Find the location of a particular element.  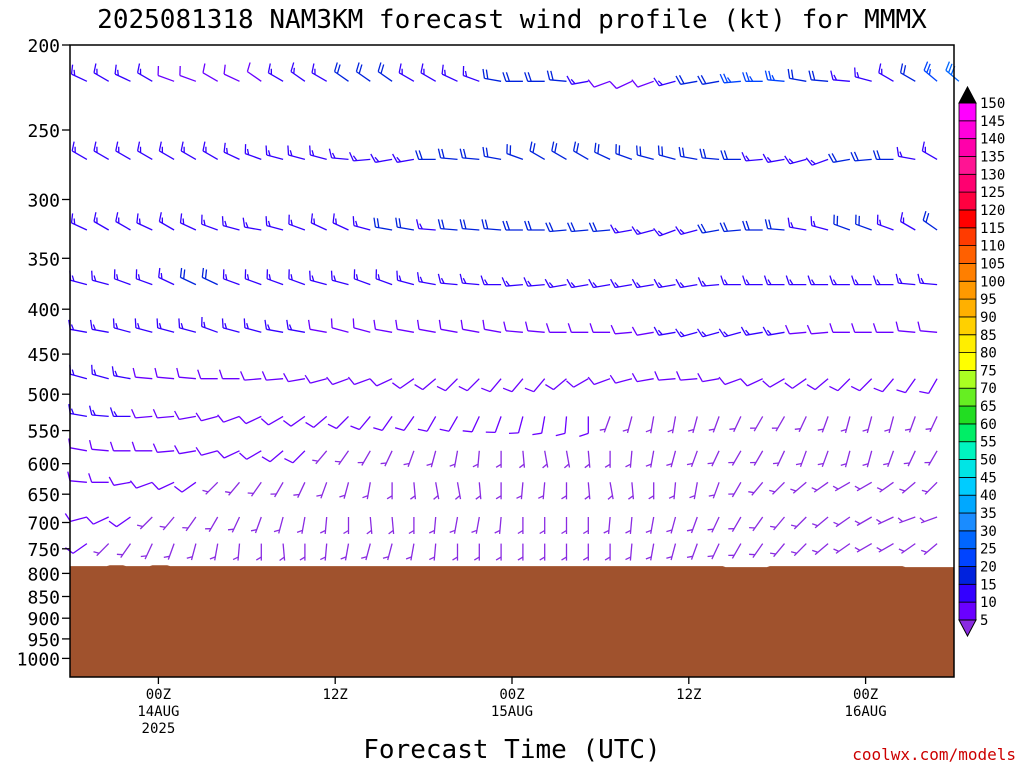

colorbar-label: 120 is located at coordinates (992, 211).